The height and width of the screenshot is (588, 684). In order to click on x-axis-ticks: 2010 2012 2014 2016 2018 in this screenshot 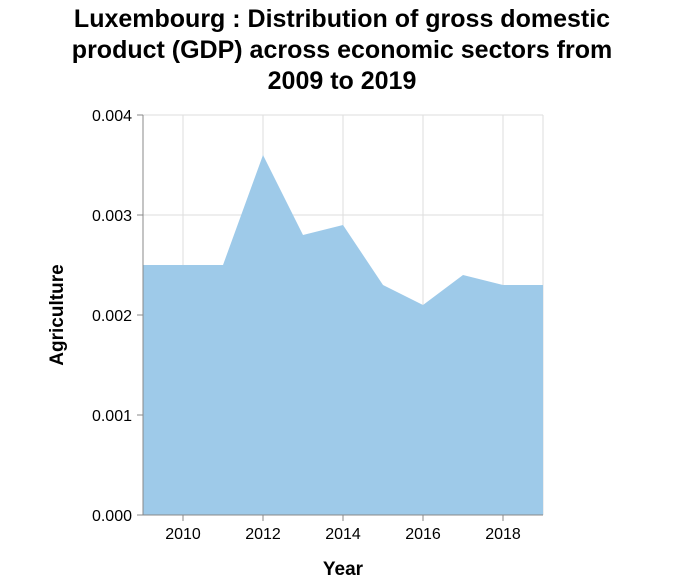, I will do `click(343, 529)`.